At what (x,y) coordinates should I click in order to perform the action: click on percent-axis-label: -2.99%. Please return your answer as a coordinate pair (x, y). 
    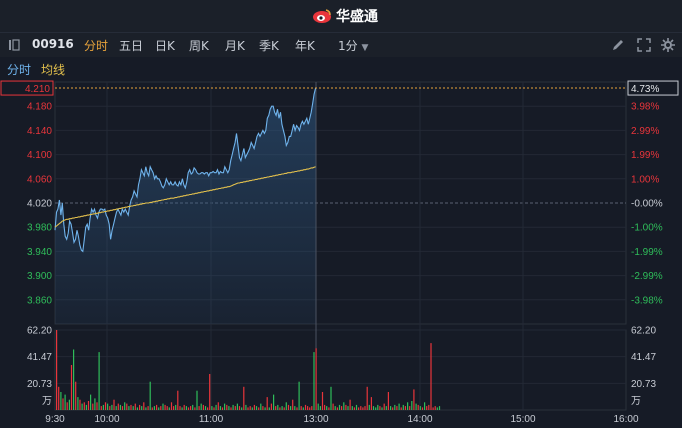
    Looking at the image, I should click on (647, 276).